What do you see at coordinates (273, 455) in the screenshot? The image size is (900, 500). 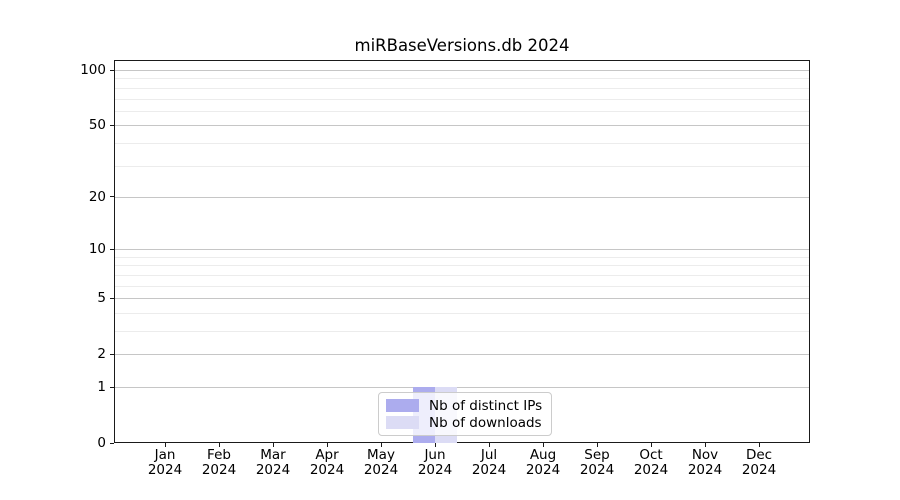 I see `x-tick-month: Mar` at bounding box center [273, 455].